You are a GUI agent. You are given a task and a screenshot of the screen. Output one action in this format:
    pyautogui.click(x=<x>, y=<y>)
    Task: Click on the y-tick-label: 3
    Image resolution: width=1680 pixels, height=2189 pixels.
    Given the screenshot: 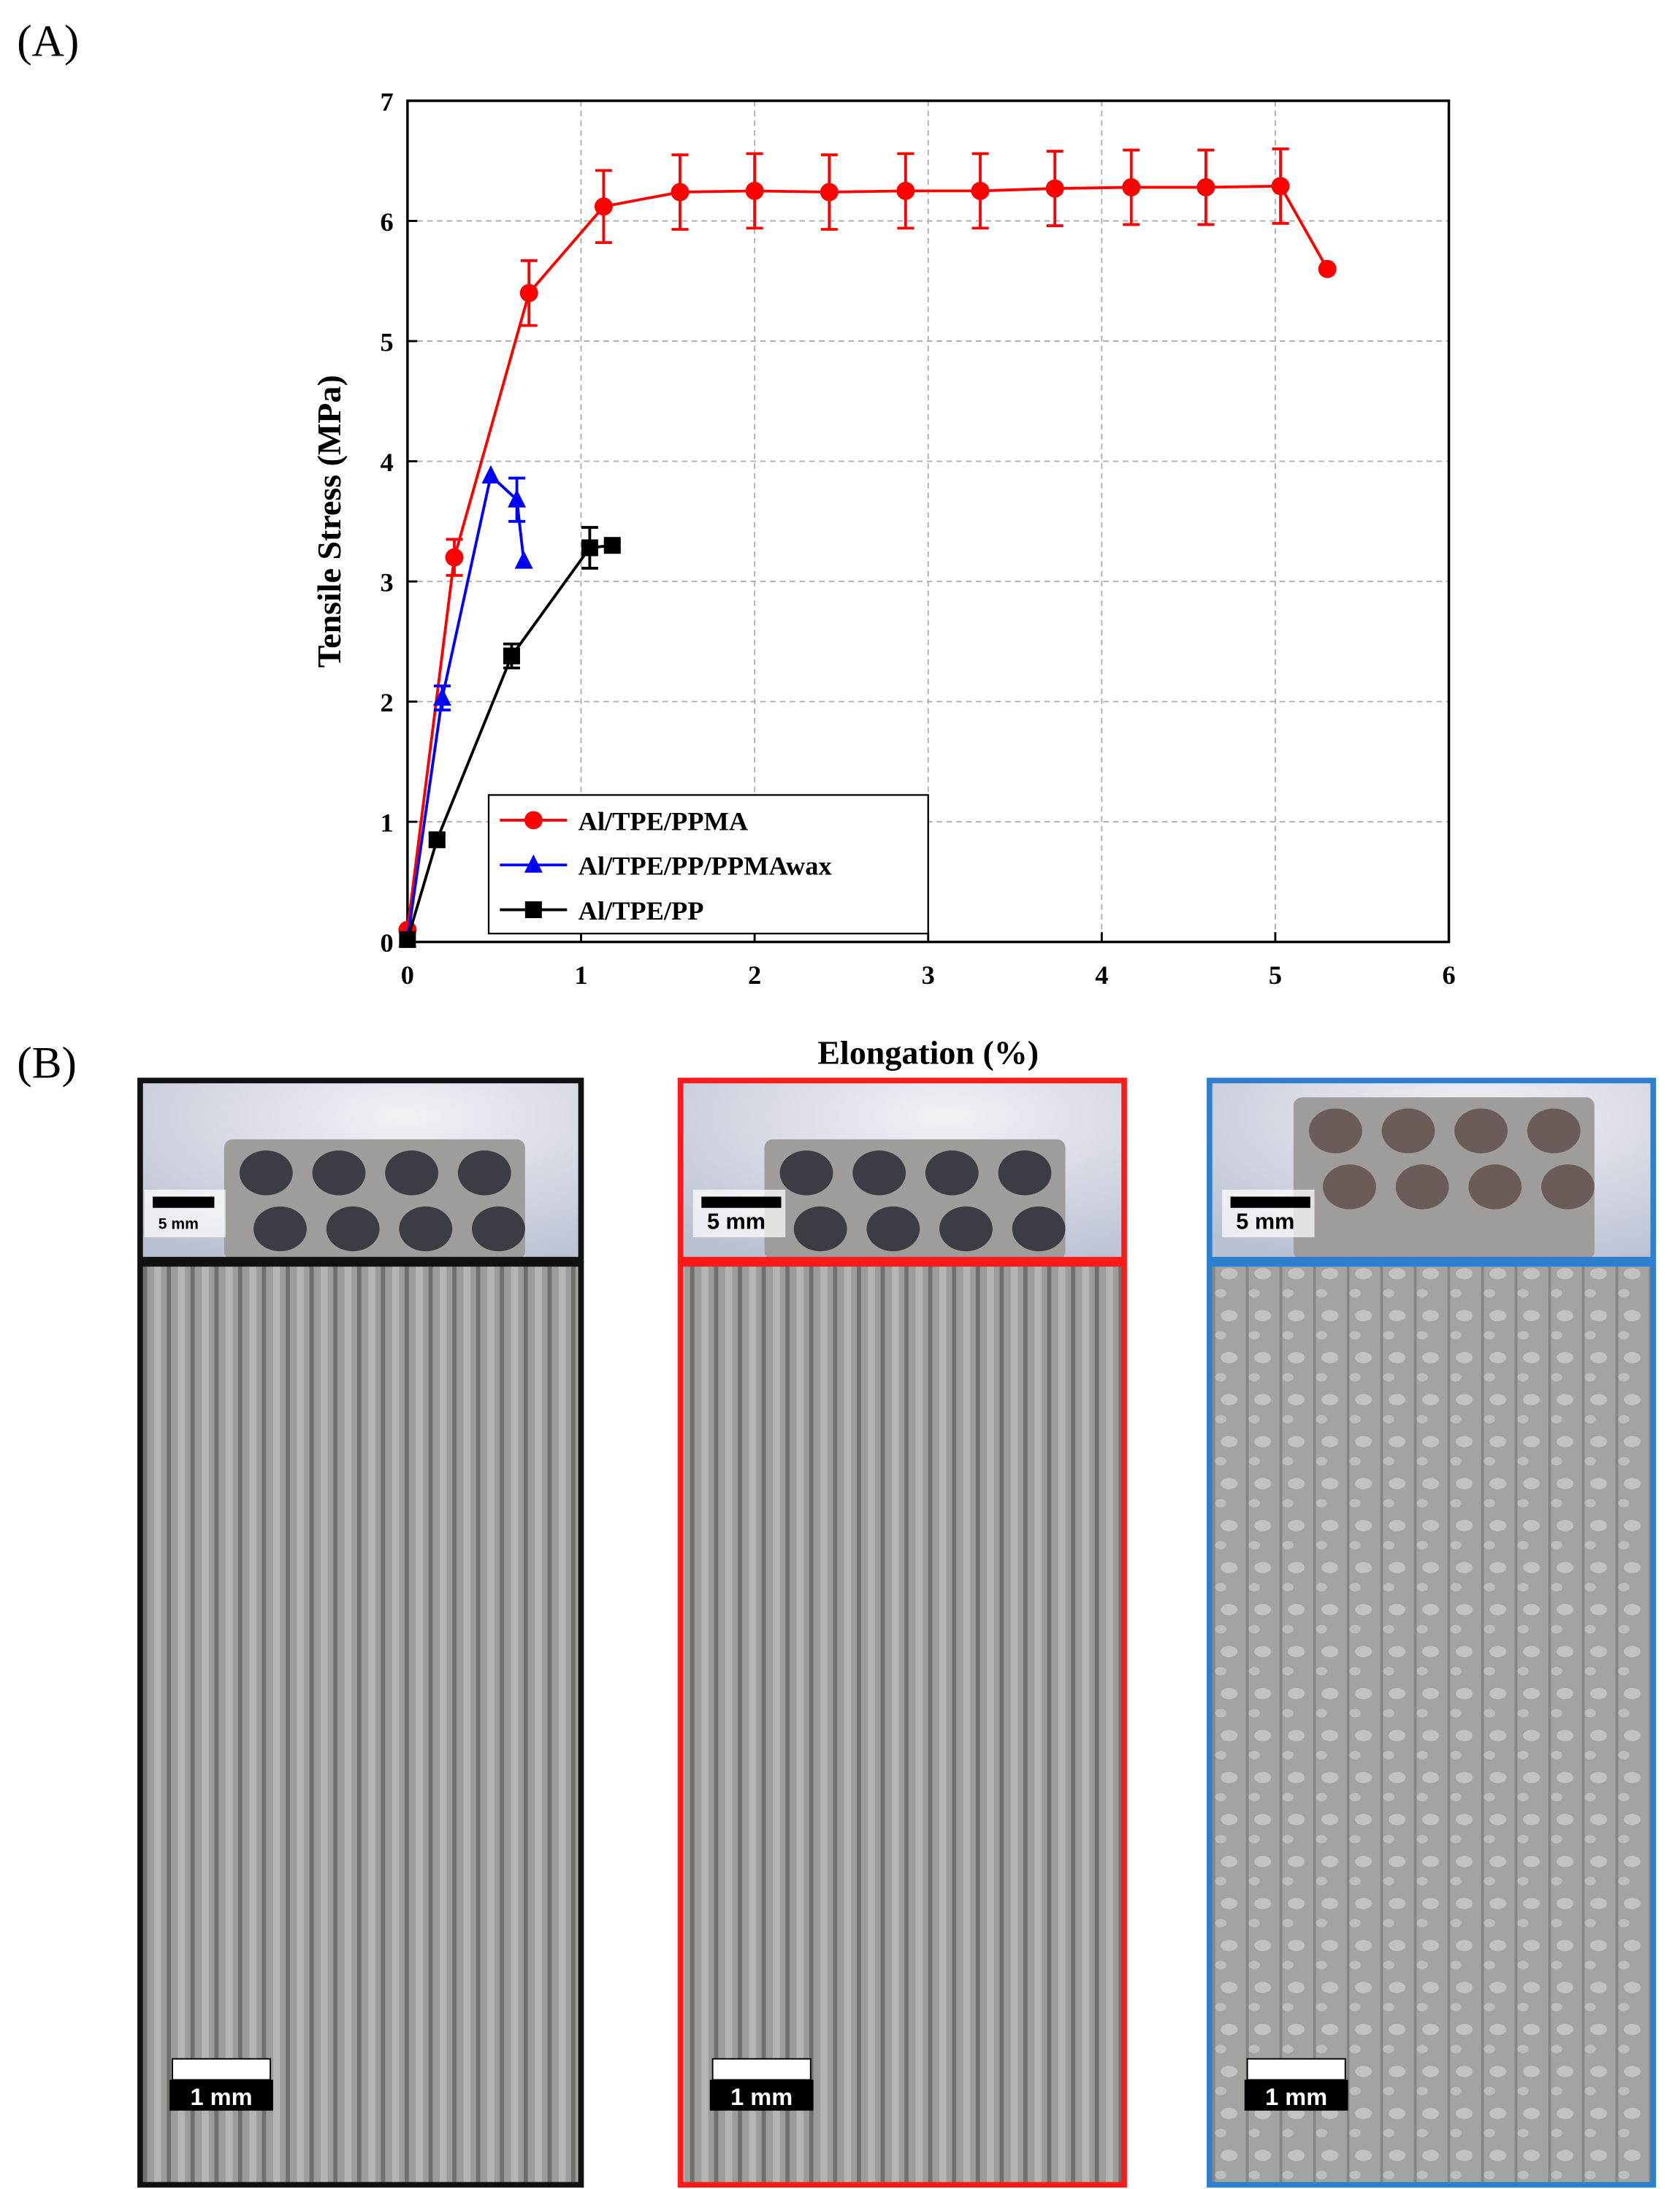 What is the action you would take?
    pyautogui.click(x=387, y=582)
    